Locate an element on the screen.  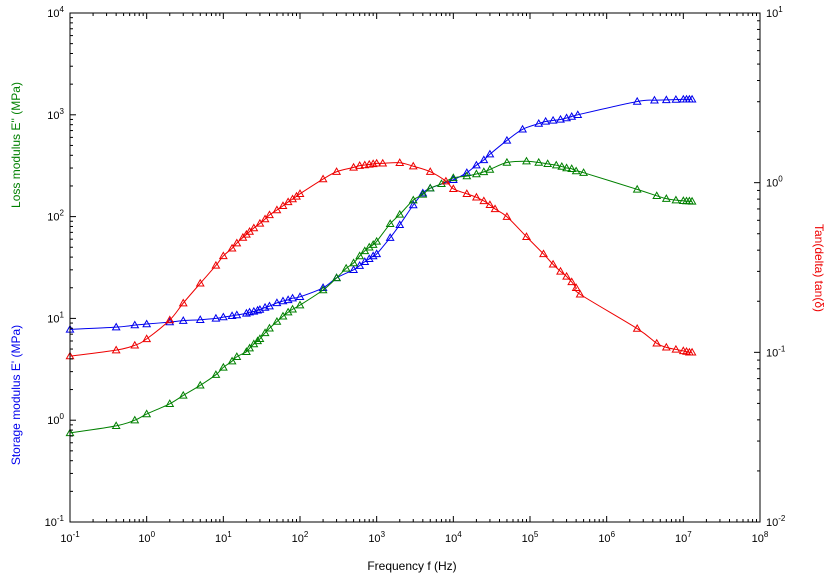
x-tick-label: 10¹ is located at coordinates (223, 537).